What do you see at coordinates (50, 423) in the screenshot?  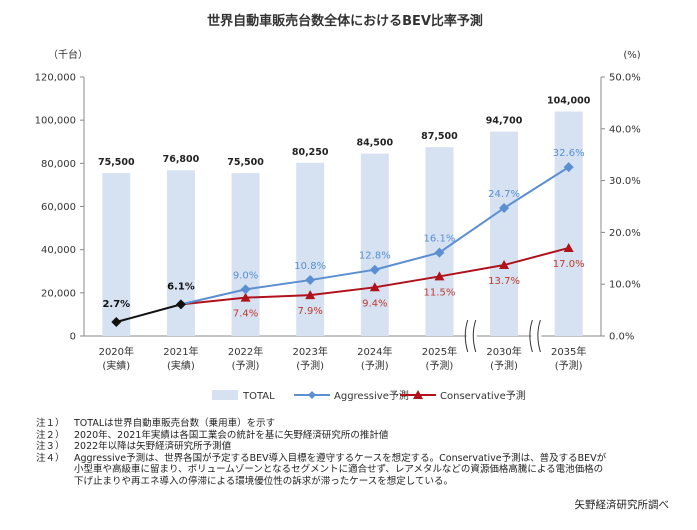 I see `footnote-key: 注１）` at bounding box center [50, 423].